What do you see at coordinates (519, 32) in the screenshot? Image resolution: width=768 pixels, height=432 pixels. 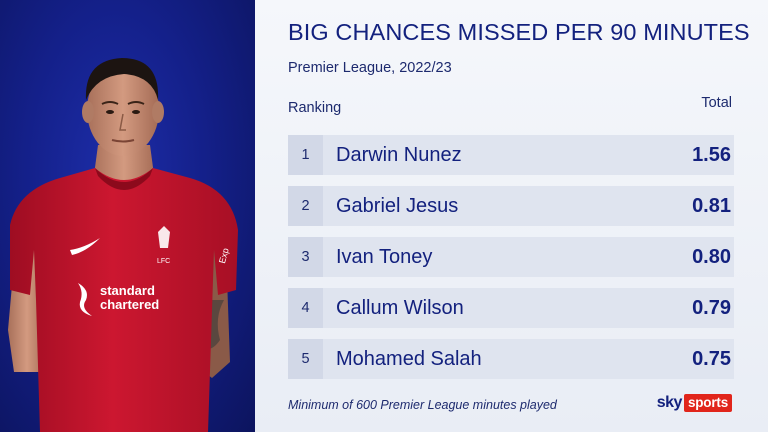 I see `chart-title: BIG CHANCES MISSED PER 90 MINUTES` at bounding box center [519, 32].